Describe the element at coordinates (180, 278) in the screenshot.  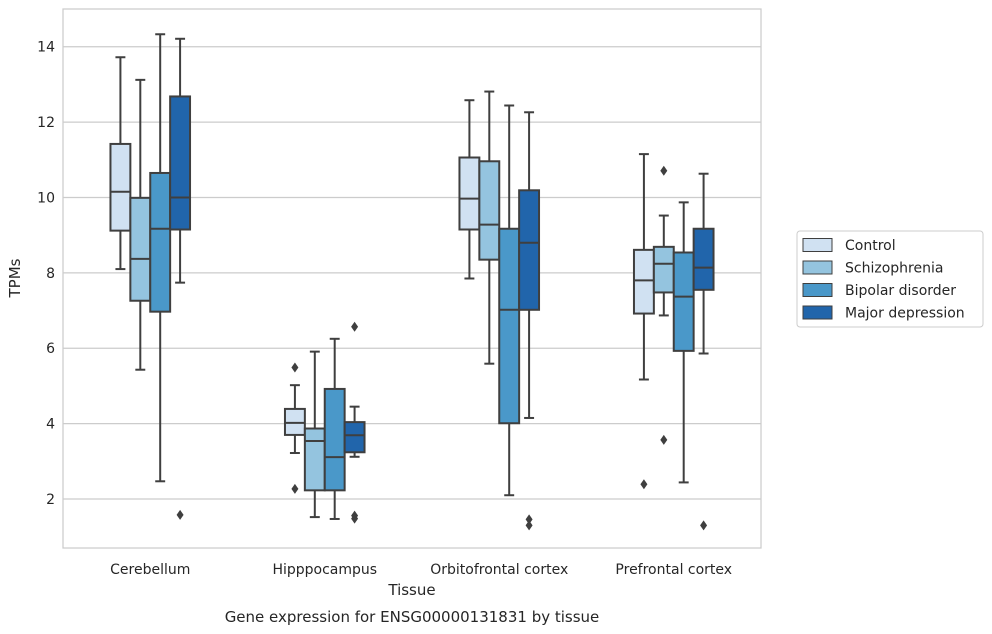
I see `box-cerebellum-major-depression` at that location.